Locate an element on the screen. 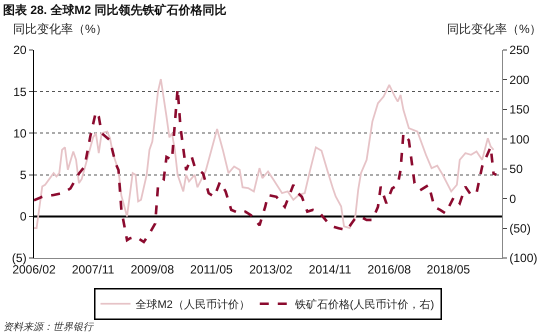 Image resolution: width=550 pixels, height=335 pixels. y2-axis-title: 同比变化率（%） is located at coordinates (494, 29).